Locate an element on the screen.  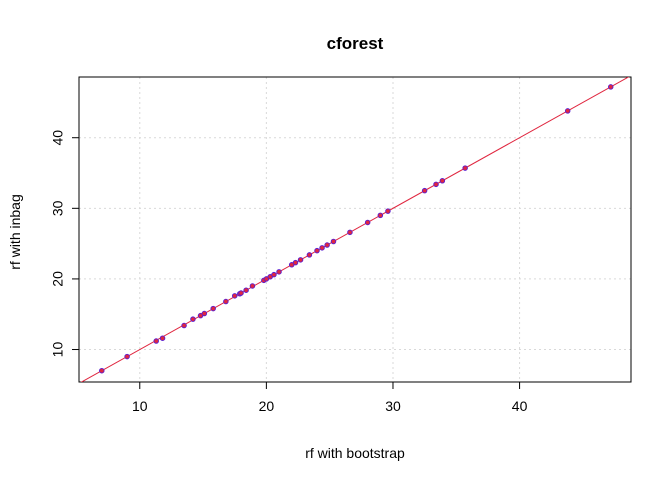
x-tick-label-2: 30 is located at coordinates (393, 406).